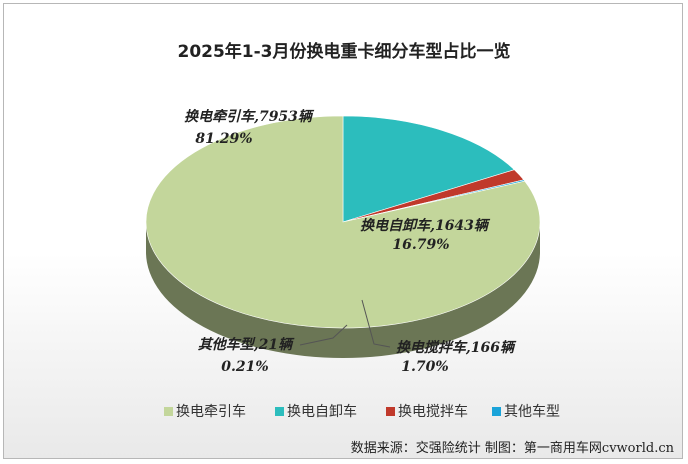 The image size is (688, 464). Describe the element at coordinates (425, 225) in the screenshot. I see `slice-label-1: 换电自卸车,1643辆` at that location.